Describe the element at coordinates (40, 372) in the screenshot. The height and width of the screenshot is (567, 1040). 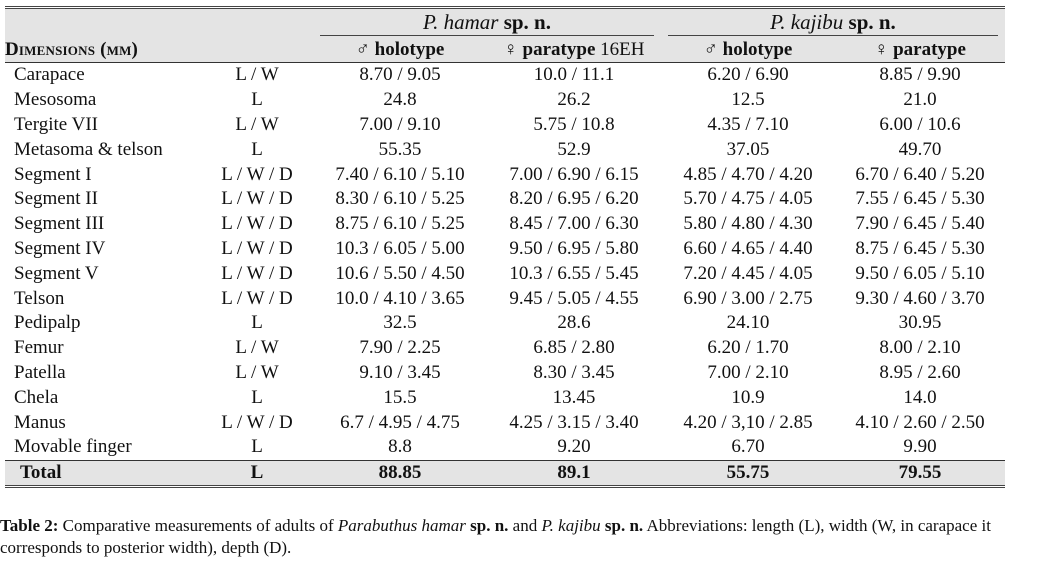
I see `row-name: Patella` at that location.